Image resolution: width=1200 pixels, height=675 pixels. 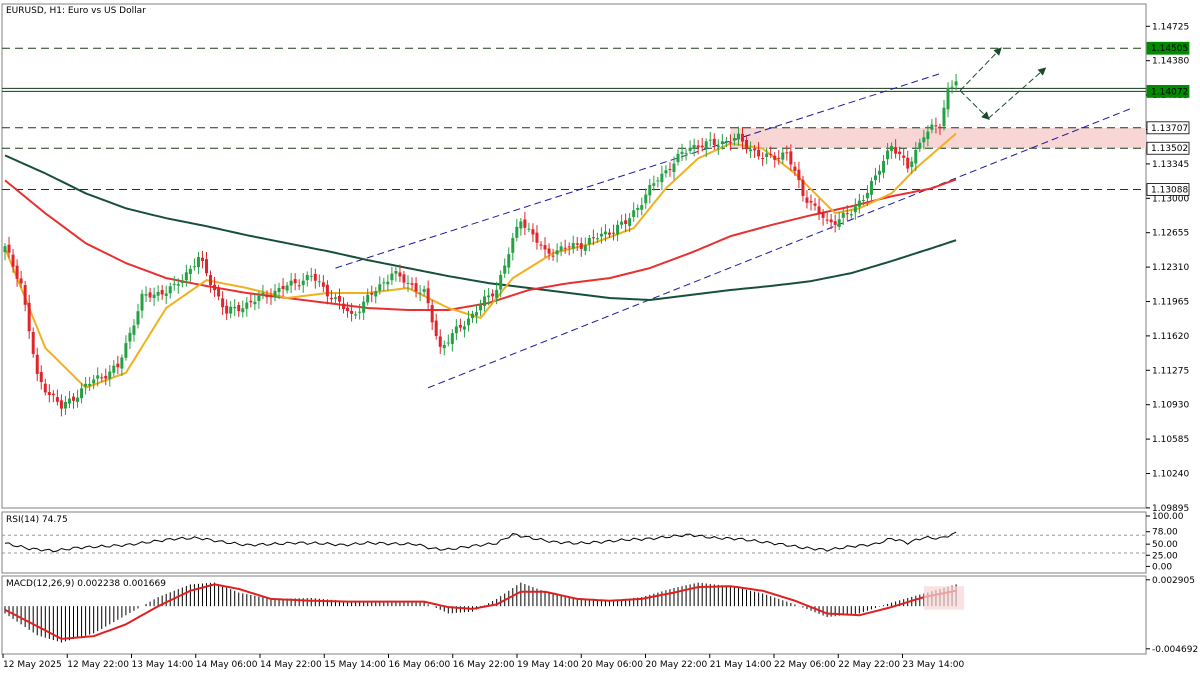 I want to click on time-tick-label: 14 May 22:00, so click(x=291, y=665).